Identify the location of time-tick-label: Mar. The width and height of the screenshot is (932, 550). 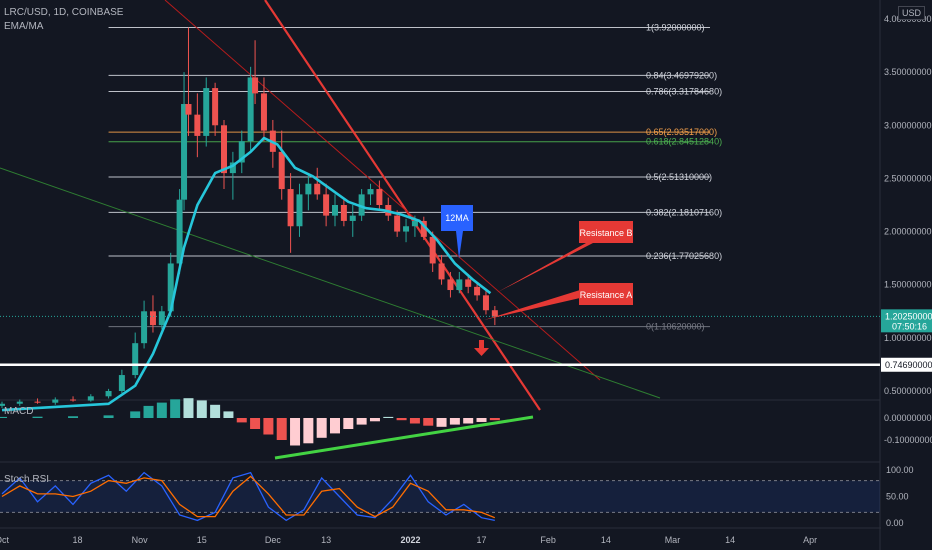
(673, 540).